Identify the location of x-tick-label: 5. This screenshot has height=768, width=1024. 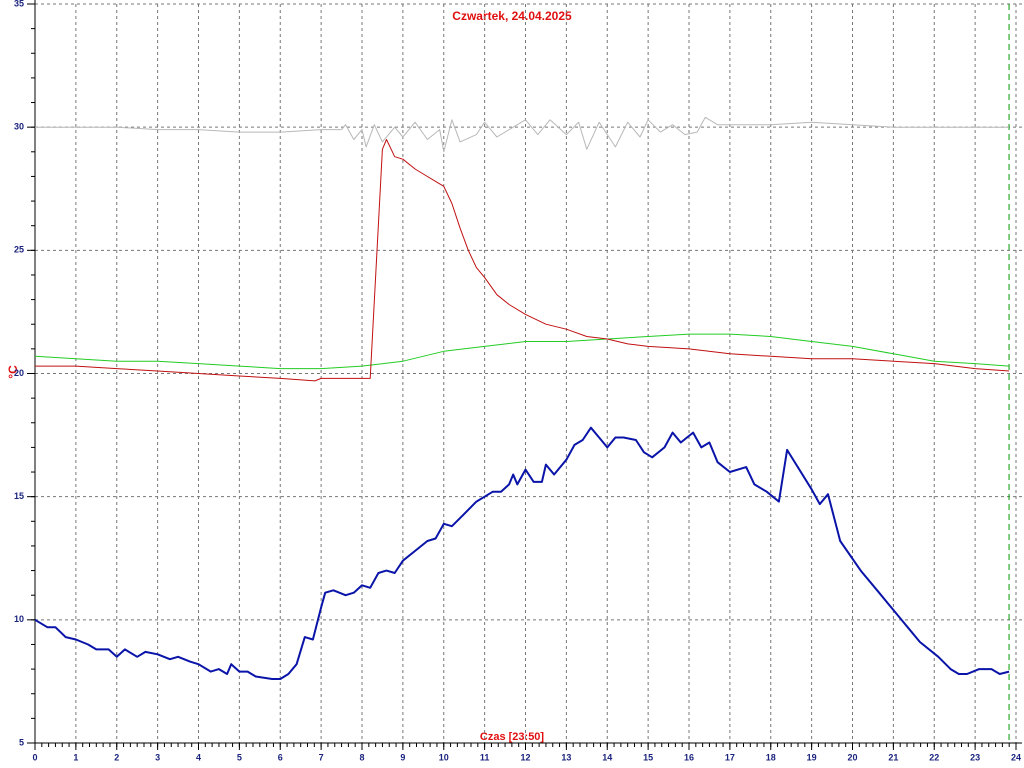
(239, 757).